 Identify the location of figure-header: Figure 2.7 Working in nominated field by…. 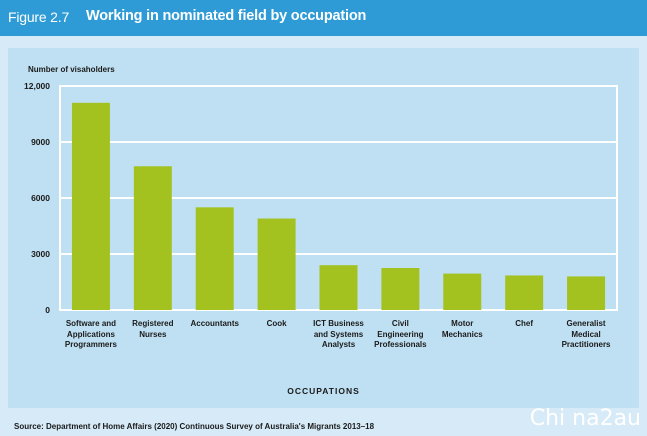
(323, 18).